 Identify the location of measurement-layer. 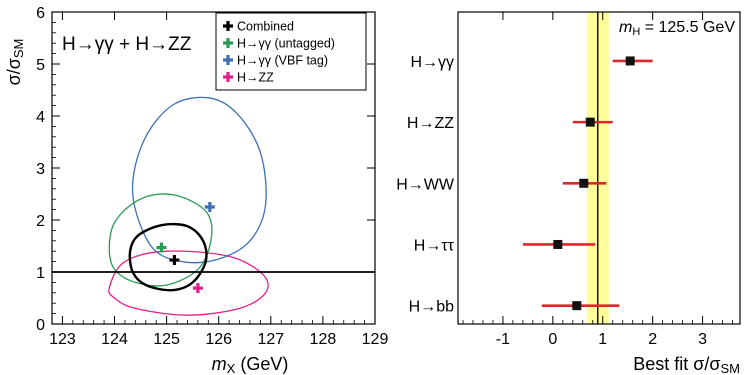
(587, 183).